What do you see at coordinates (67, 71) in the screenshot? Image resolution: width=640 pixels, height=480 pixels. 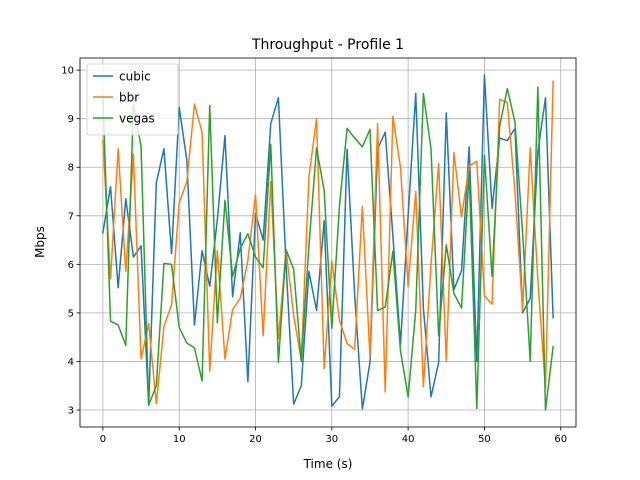 I see `y-tick-label: 10` at bounding box center [67, 71].